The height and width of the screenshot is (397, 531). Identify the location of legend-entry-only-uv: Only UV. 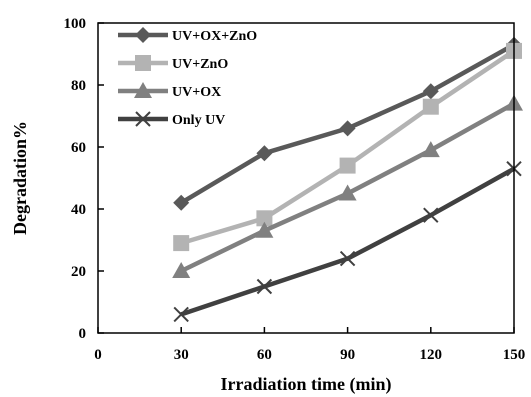
(171, 119).